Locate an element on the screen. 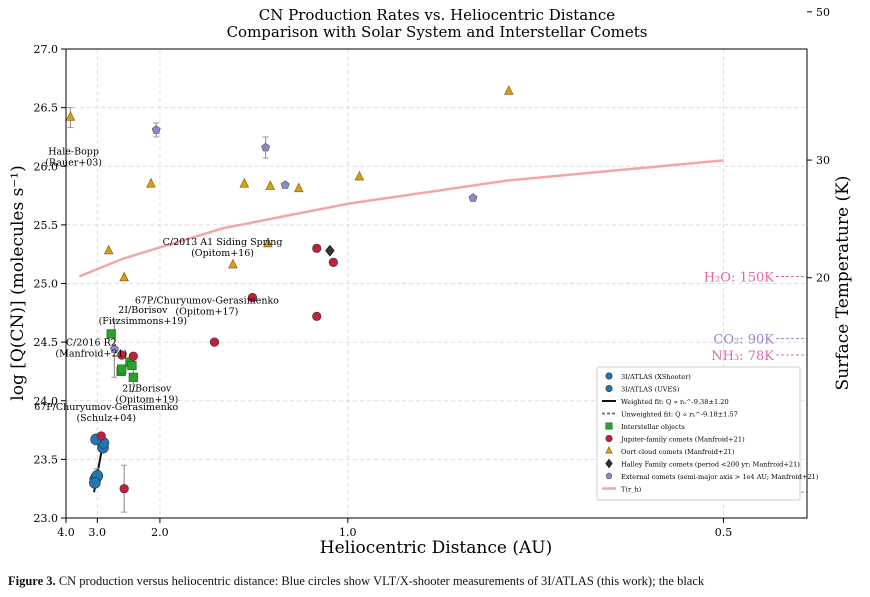  annotation-text: (Opitom+19) is located at coordinates (146, 399).